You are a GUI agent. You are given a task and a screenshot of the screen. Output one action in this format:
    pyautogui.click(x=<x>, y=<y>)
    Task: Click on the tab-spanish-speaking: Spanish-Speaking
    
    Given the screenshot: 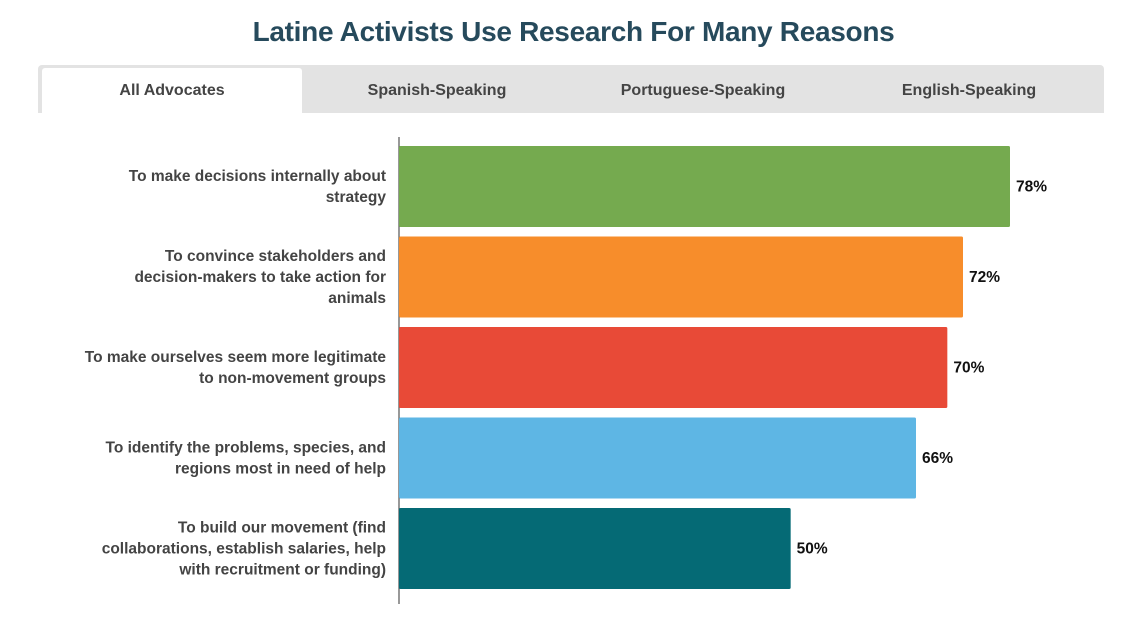 What is the action you would take?
    pyautogui.click(x=437, y=90)
    